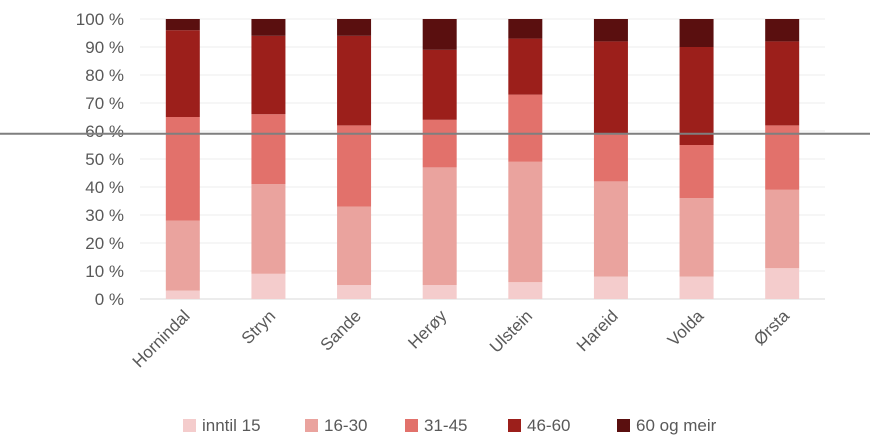  Describe the element at coordinates (345, 425) in the screenshot. I see `legend-label: 16-30` at that location.